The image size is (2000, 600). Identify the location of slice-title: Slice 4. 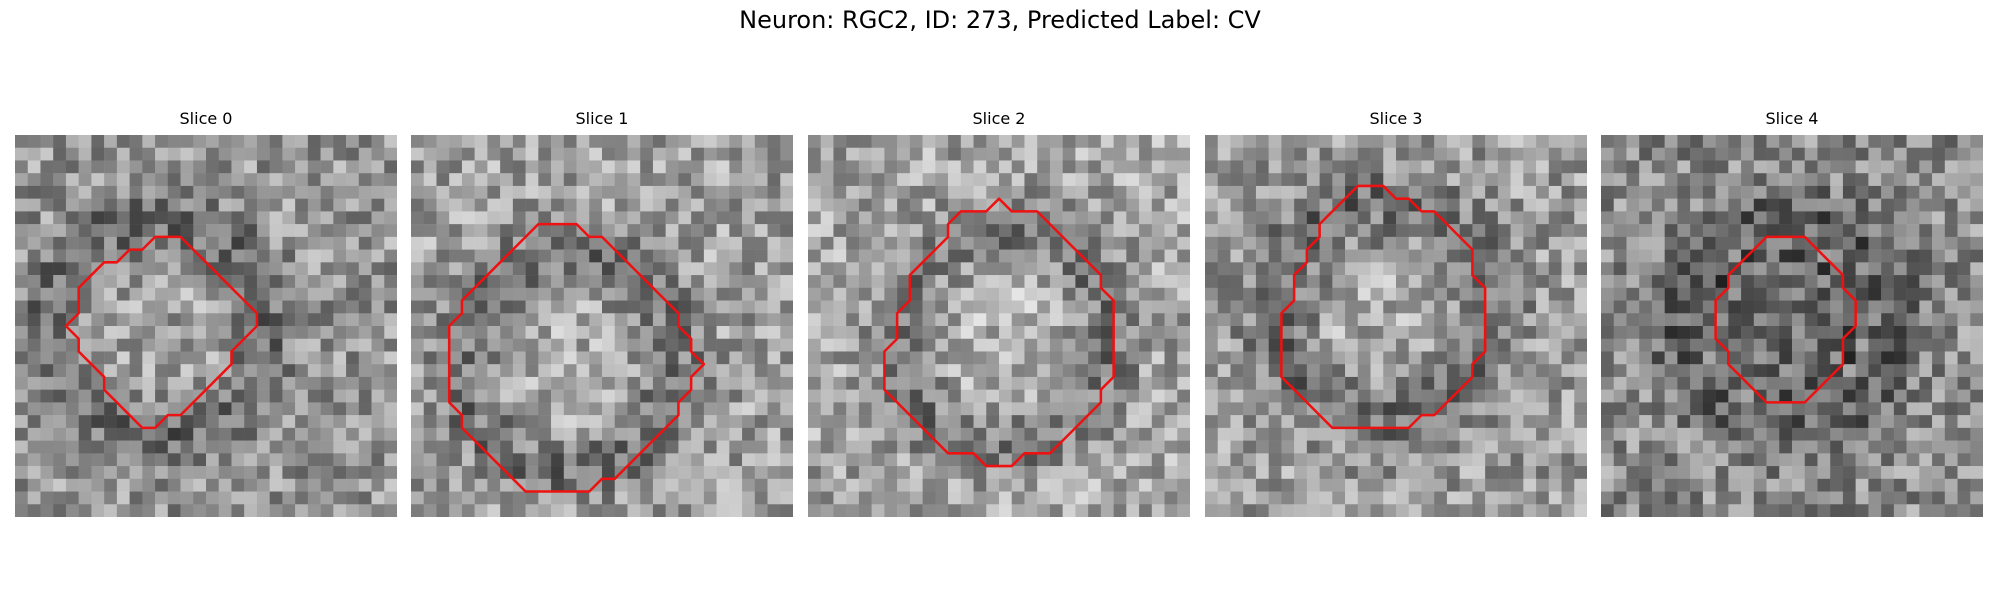
(1792, 118).